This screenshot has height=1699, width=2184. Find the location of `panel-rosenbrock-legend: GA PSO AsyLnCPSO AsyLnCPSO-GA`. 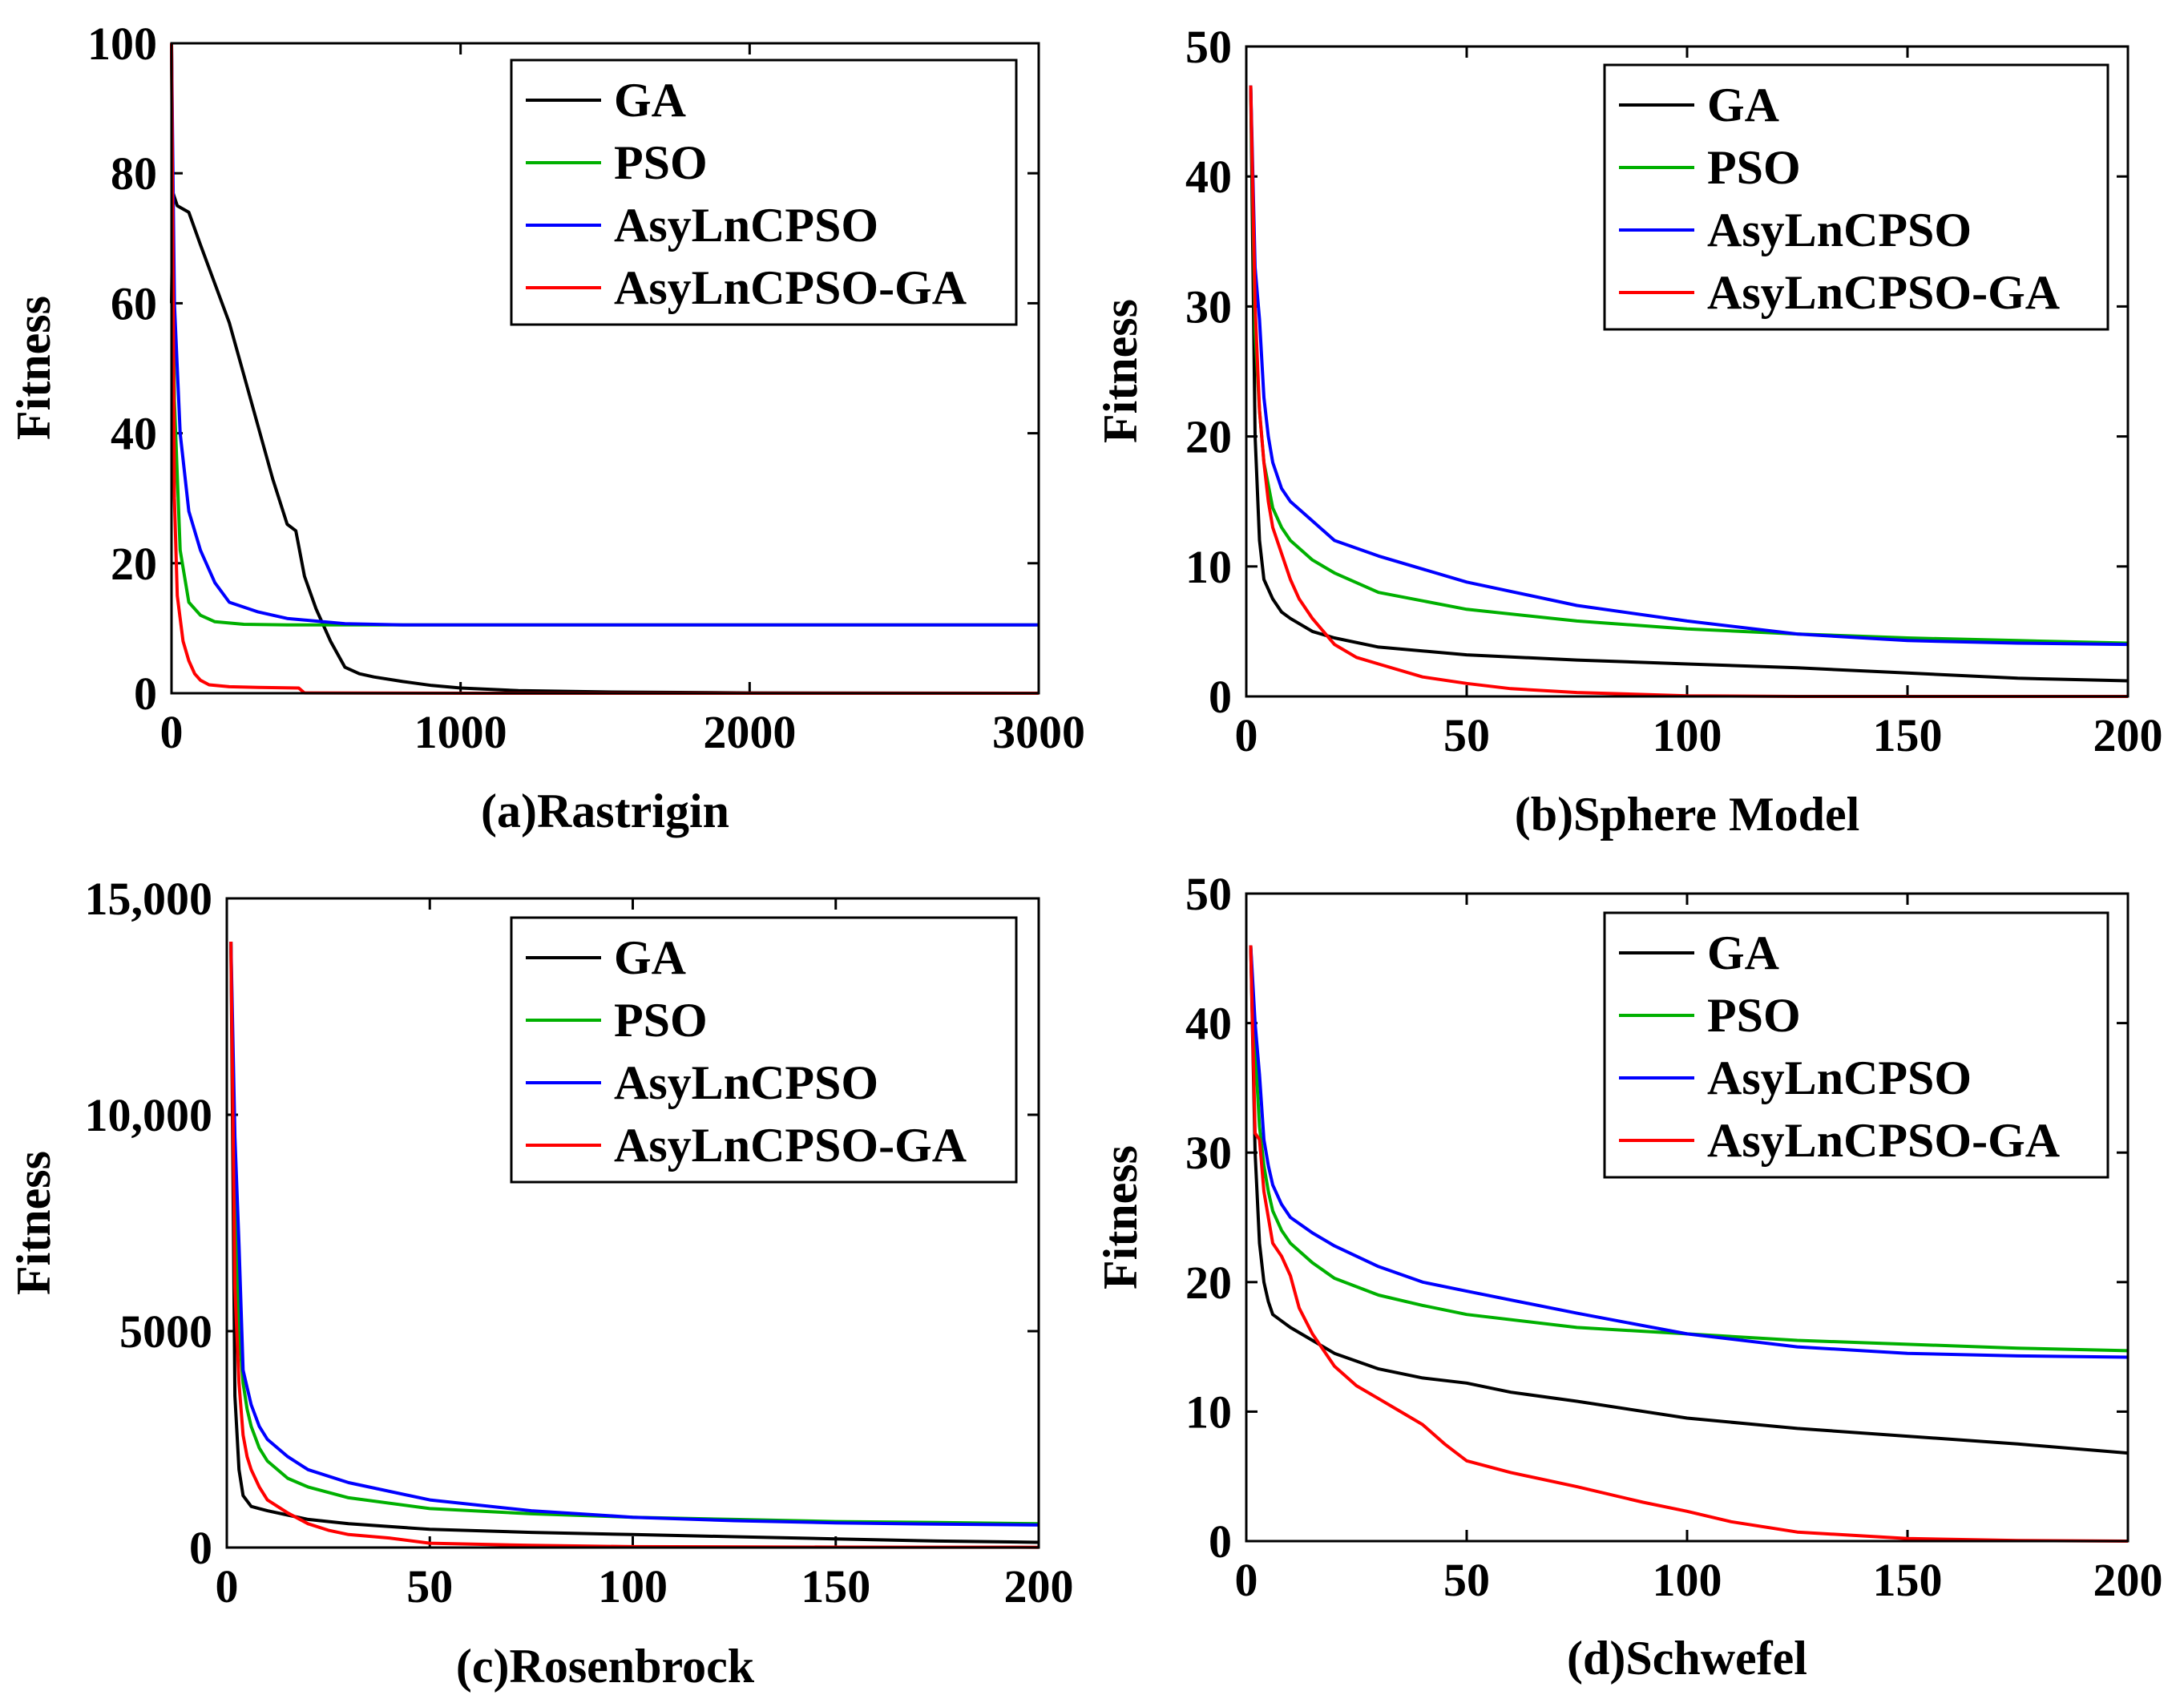

panel-rosenbrock-legend: GA PSO AsyLnCPSO AsyLnCPSO-GA is located at coordinates (764, 1050).